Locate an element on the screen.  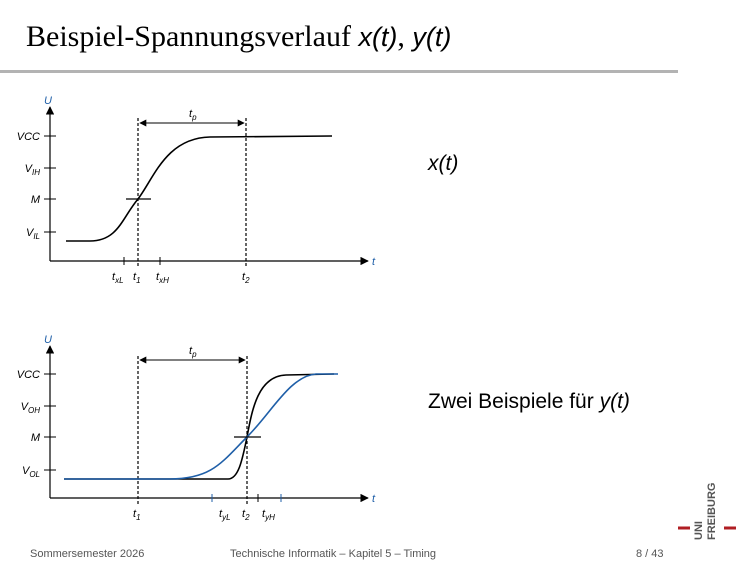
bottom-y-curve-slow is located at coordinates (201, 426).